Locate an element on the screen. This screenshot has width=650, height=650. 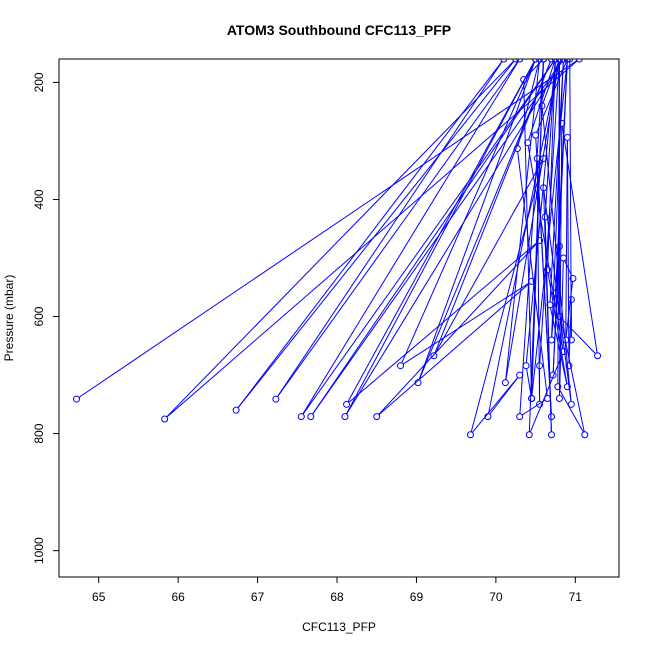
y-tick-label: 800 is located at coordinates (39, 433).